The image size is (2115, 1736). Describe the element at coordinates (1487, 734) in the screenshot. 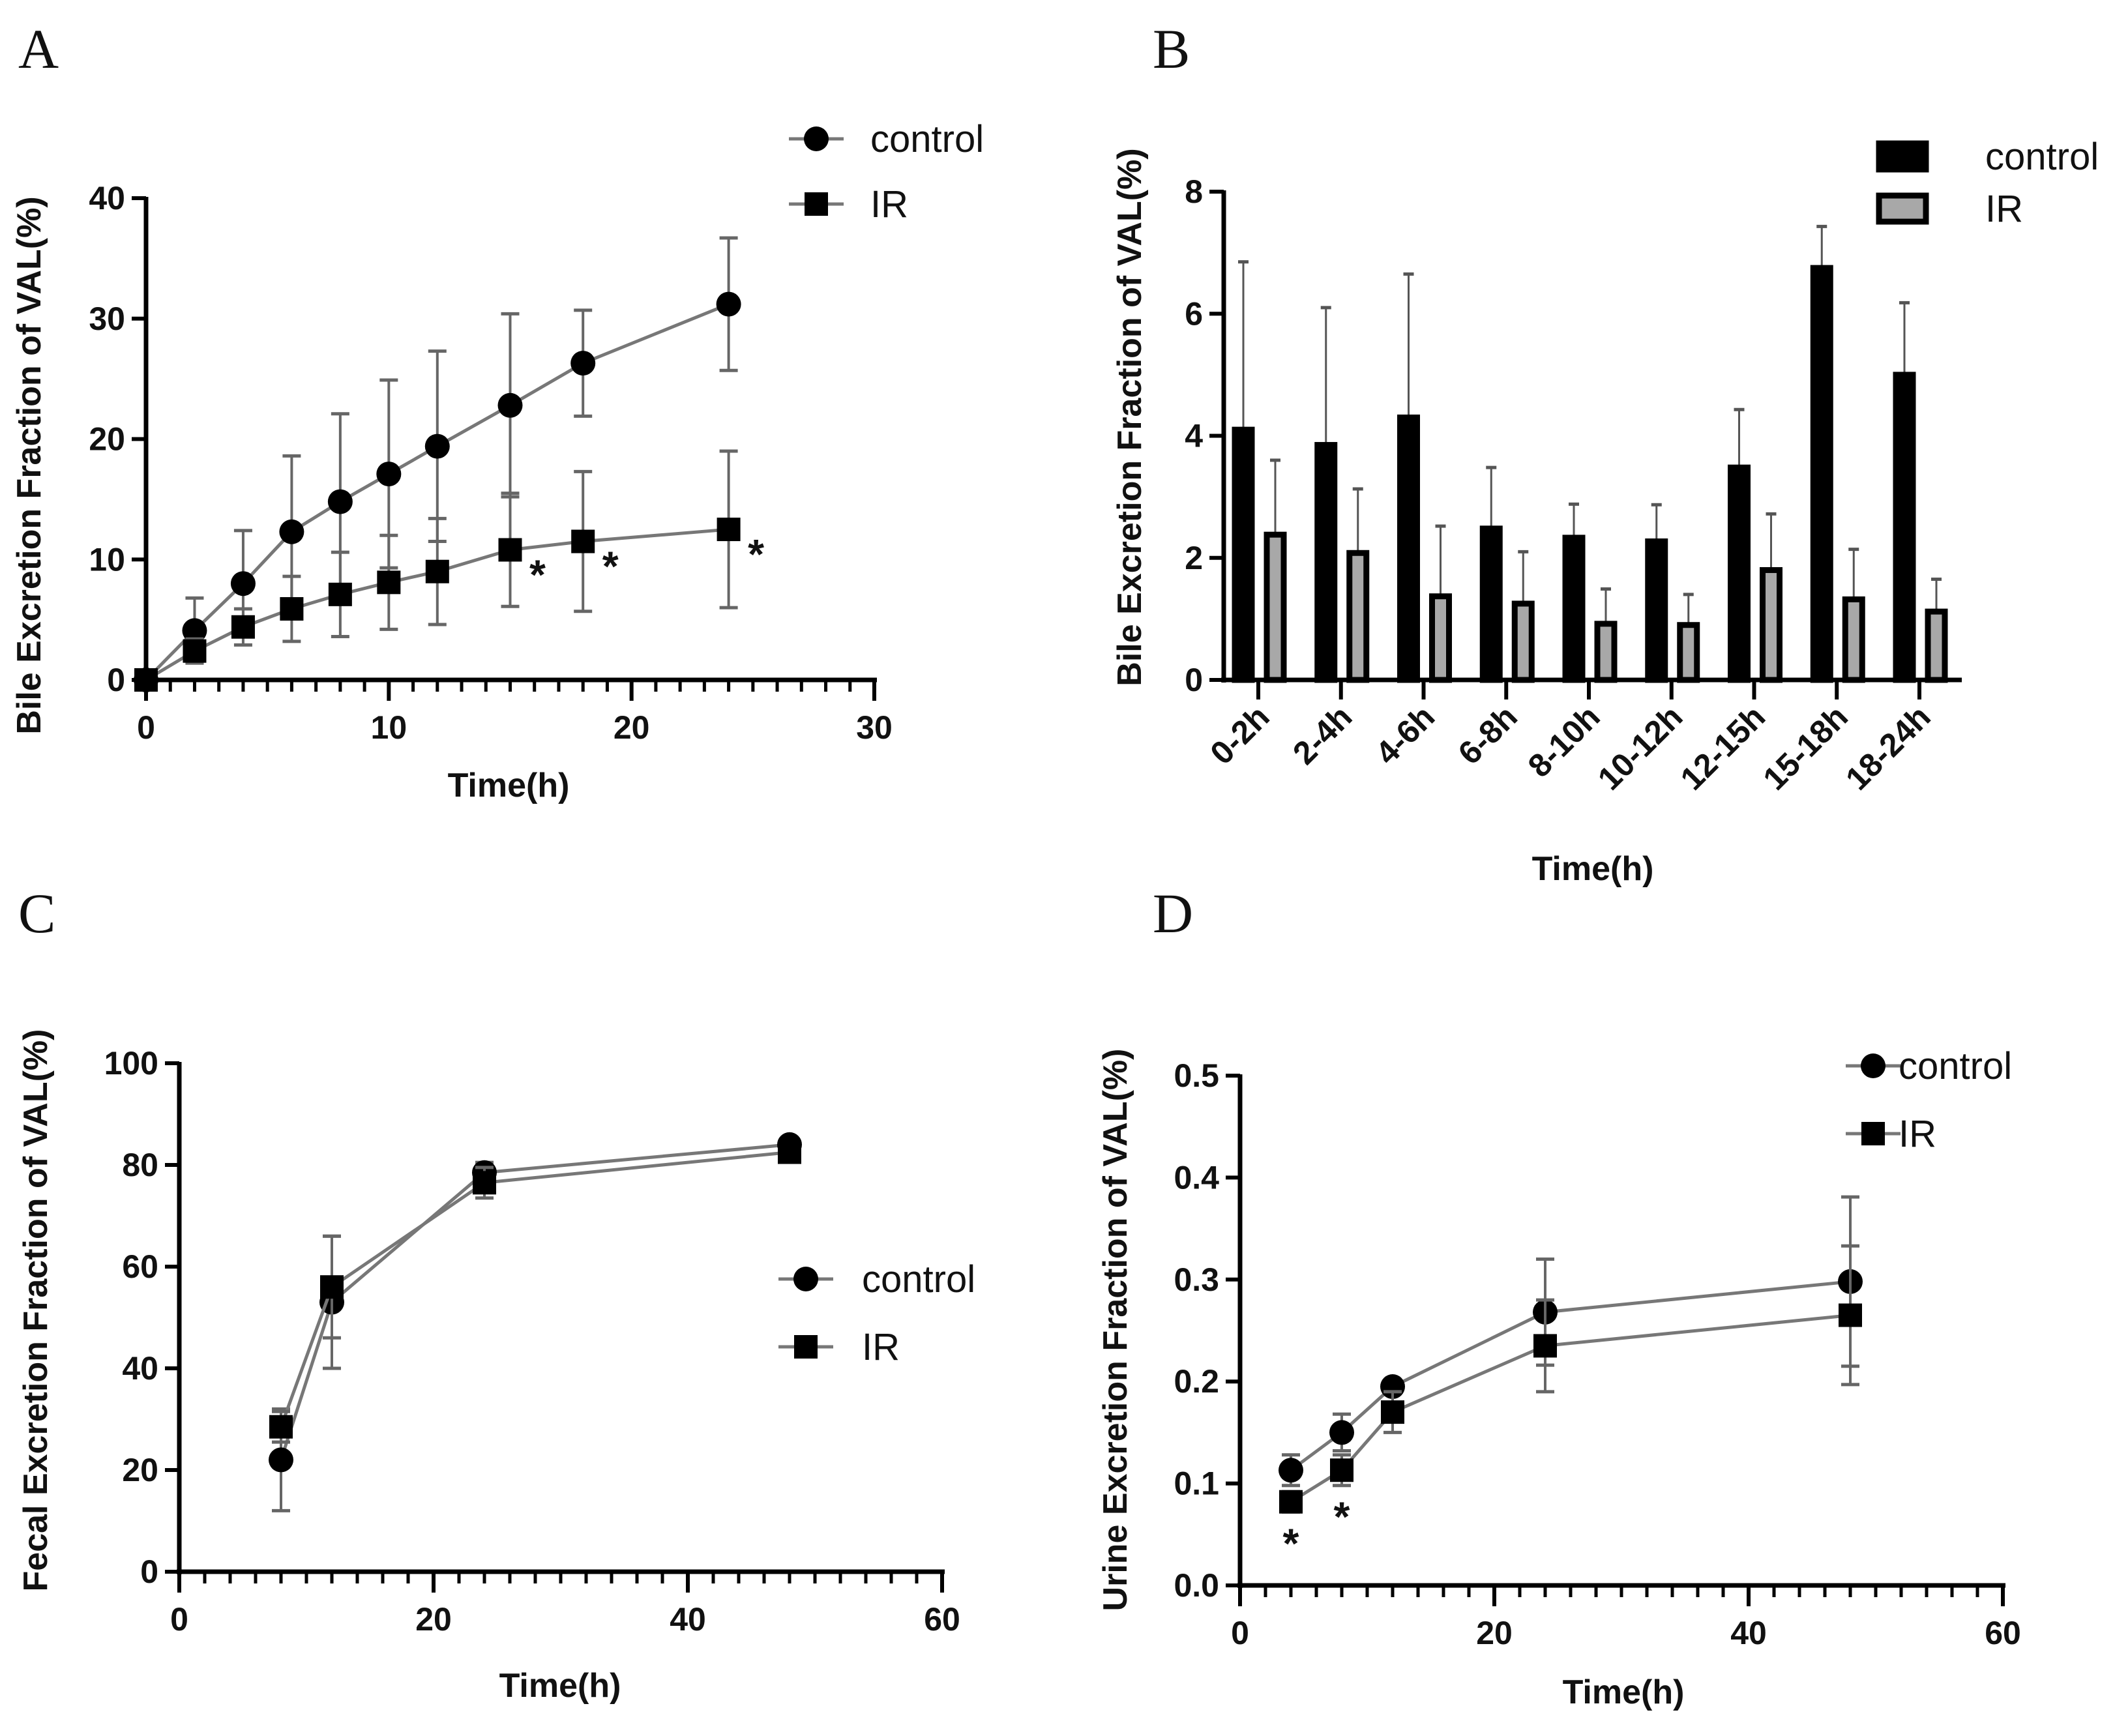

I see `x-tick-label: 6-8h` at that location.